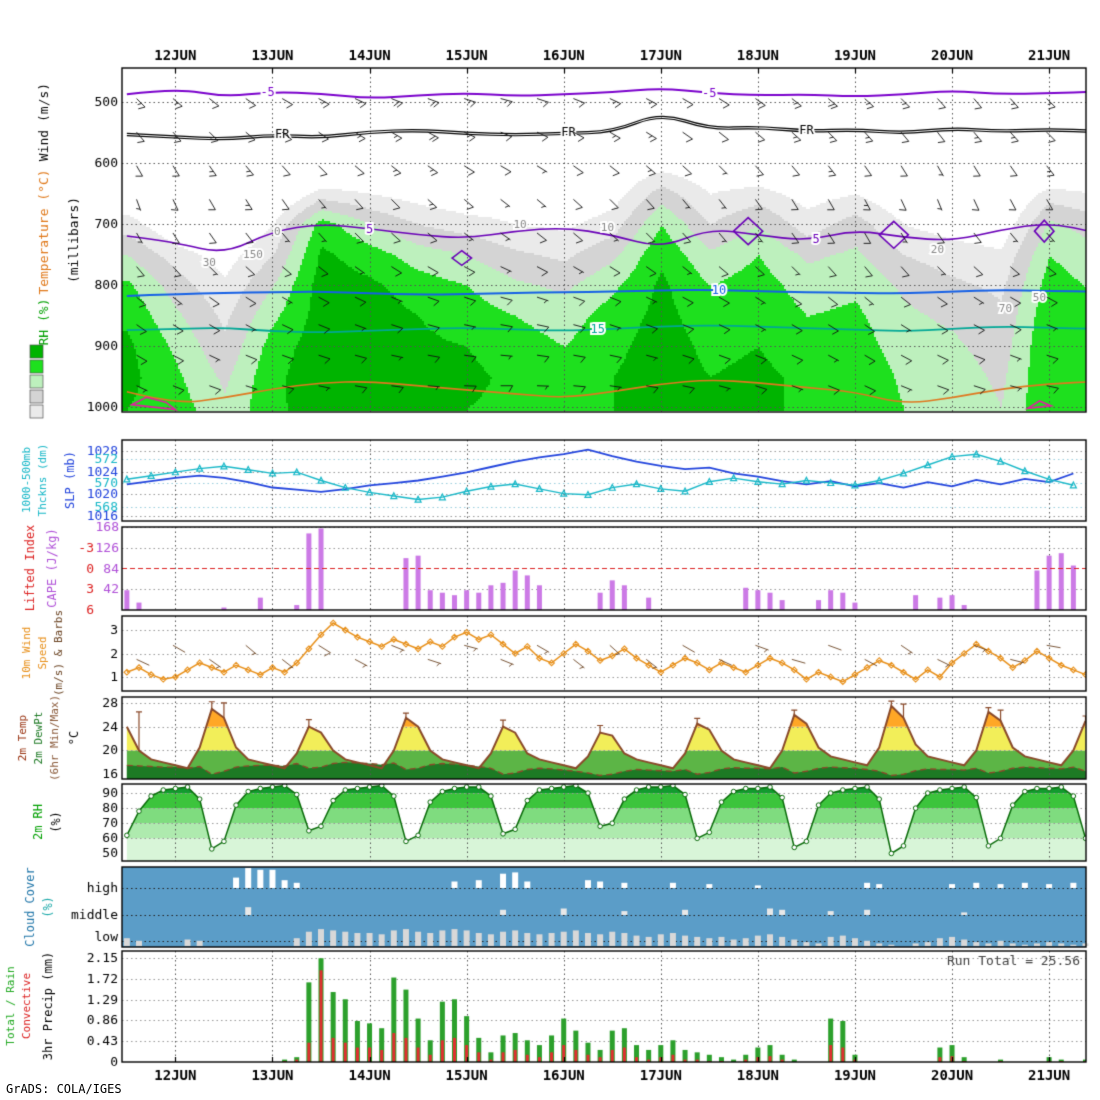 Image resolution: width=1100 pixels, height=1100 pixels. Describe the element at coordinates (64, 1089) in the screenshot. I see `grads-credit: GrADS: COLA/IGES` at that location.